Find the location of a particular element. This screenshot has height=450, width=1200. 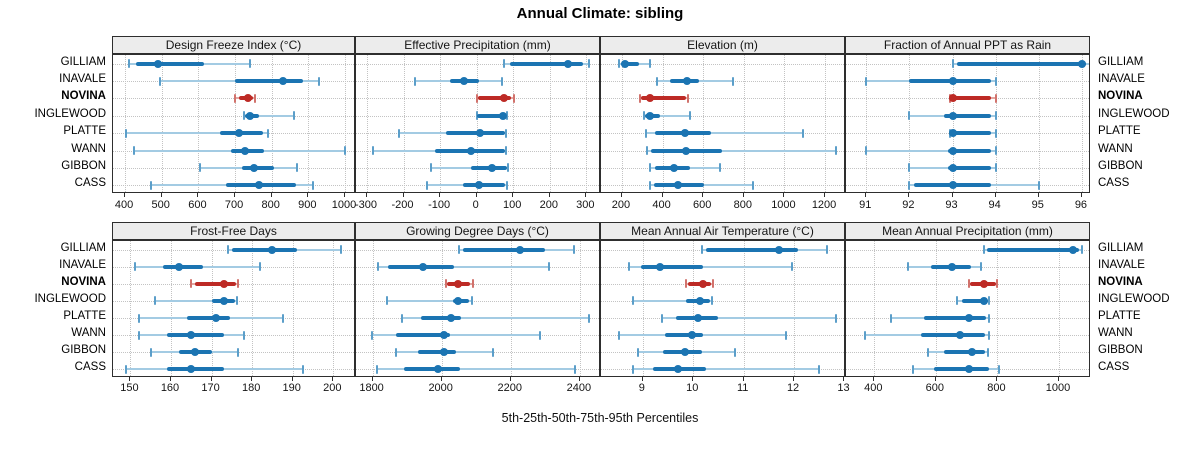

axis-tick-label: 13 is located at coordinates (843, 388).